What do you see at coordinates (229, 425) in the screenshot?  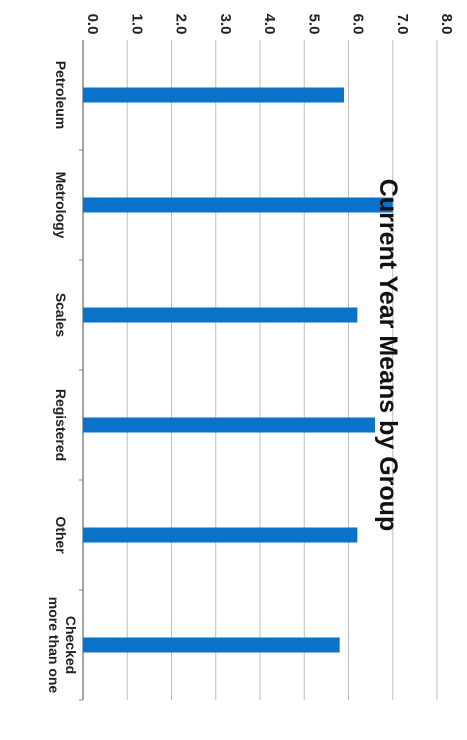 I see `bar-registered` at bounding box center [229, 425].